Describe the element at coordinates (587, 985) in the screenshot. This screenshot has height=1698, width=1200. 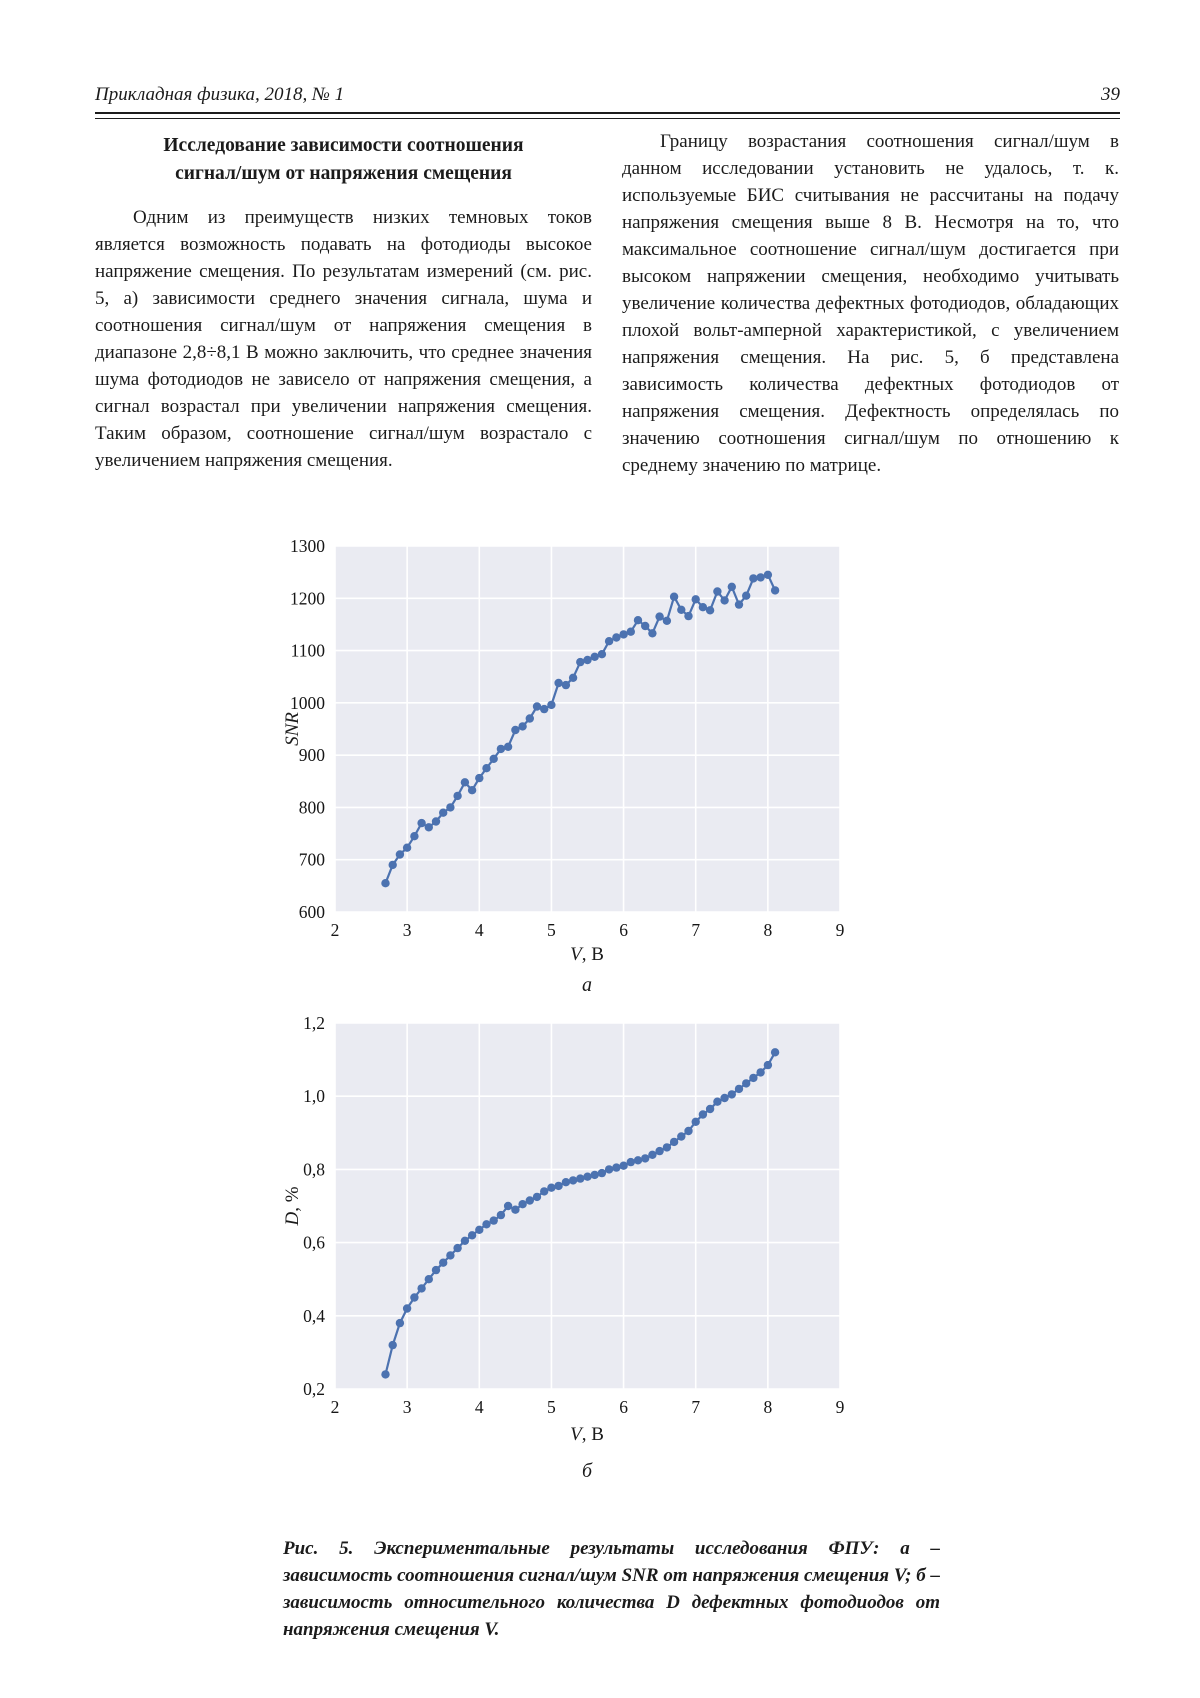
I see `subfigure-label-a: а` at that location.